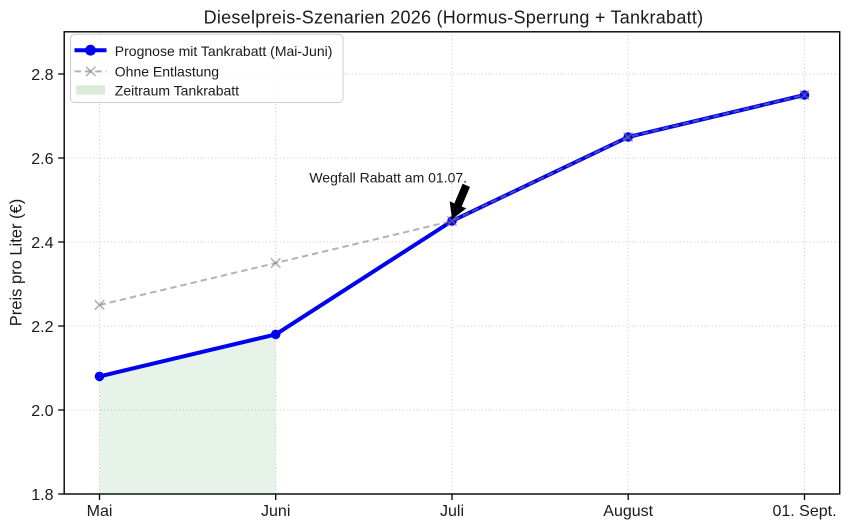 Image resolution: width=848 pixels, height=530 pixels. What do you see at coordinates (42, 243) in the screenshot?
I see `svg-text: 2.4` at bounding box center [42, 243].